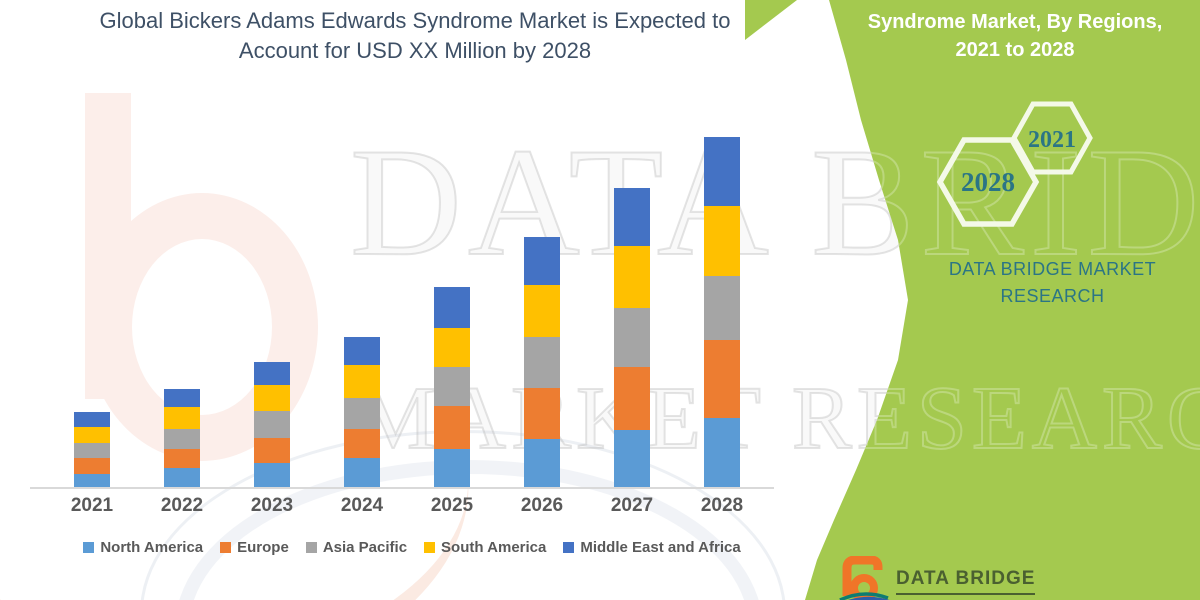 The image size is (1200, 600). I want to click on hexagons-graphic: 2028 2021, so click(1014, 164).